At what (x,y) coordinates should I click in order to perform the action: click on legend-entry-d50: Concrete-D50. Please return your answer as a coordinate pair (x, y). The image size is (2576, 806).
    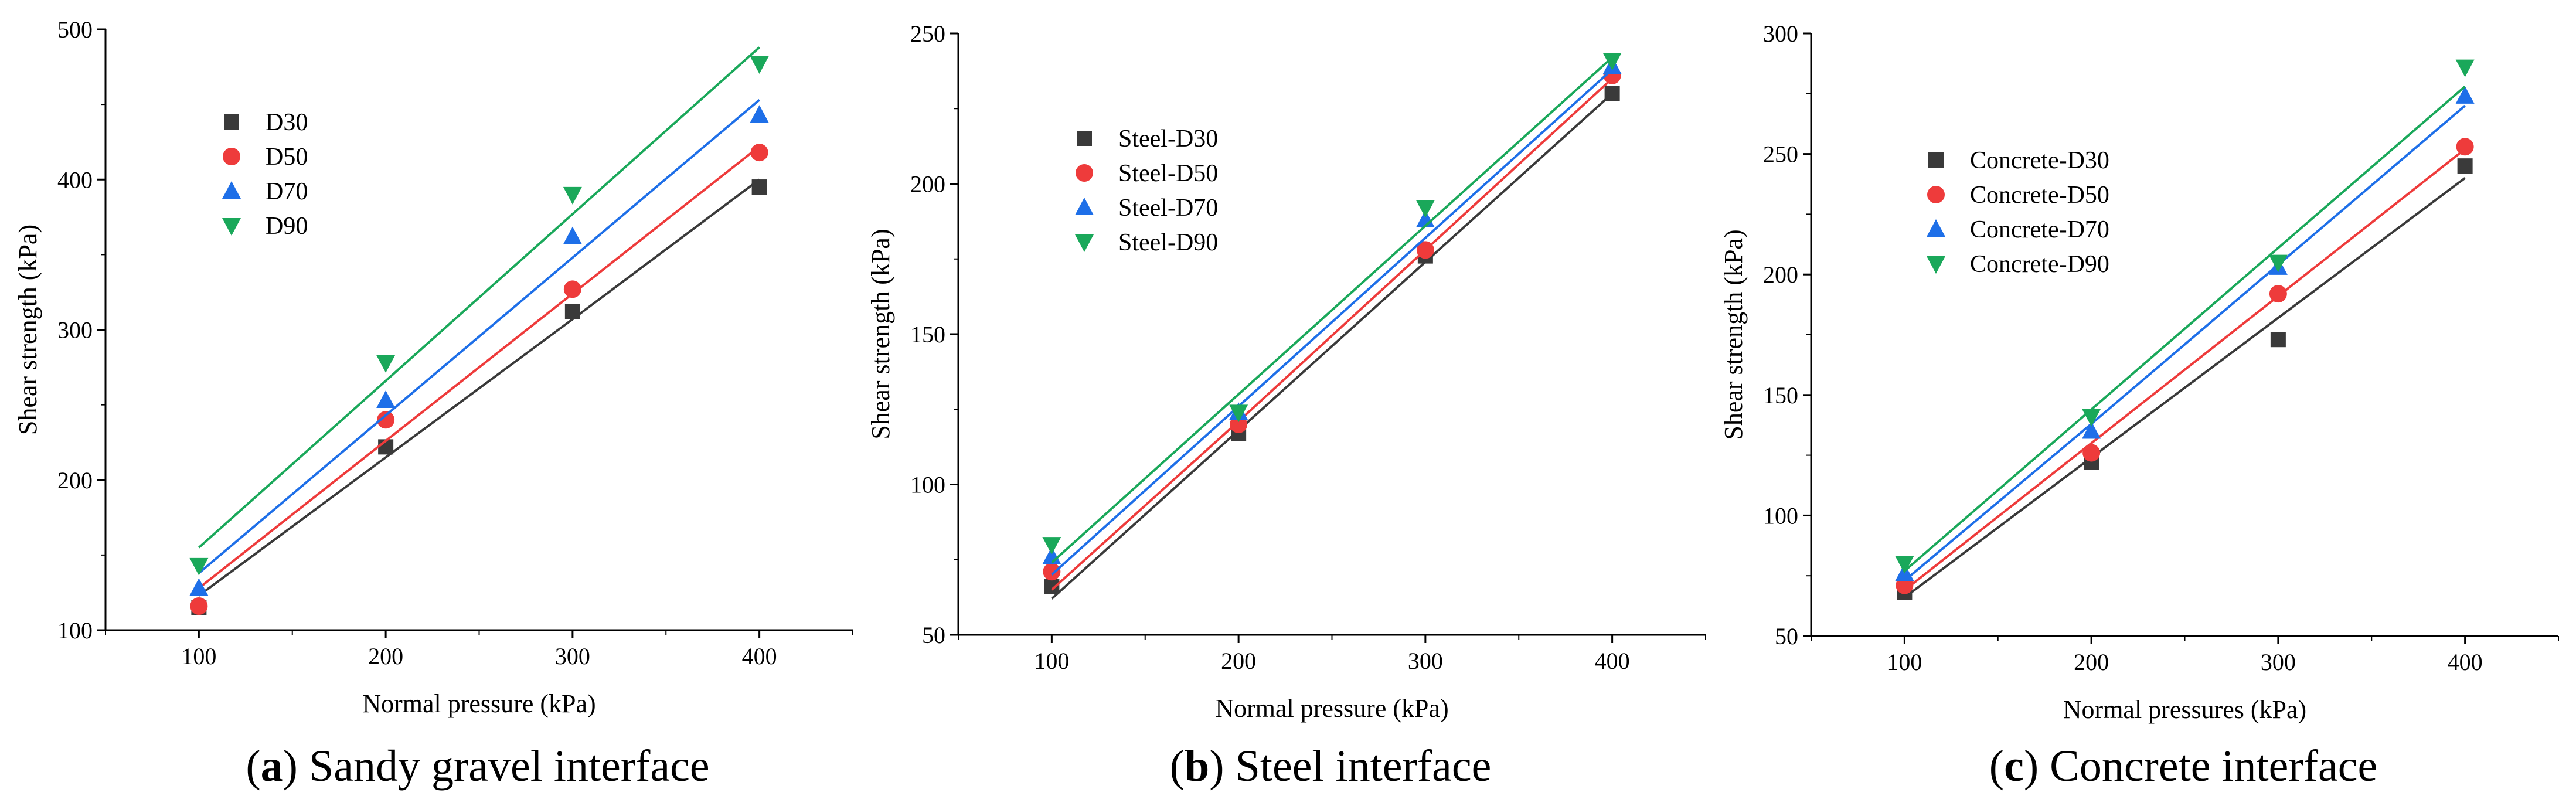
    Looking at the image, I should click on (2018, 195).